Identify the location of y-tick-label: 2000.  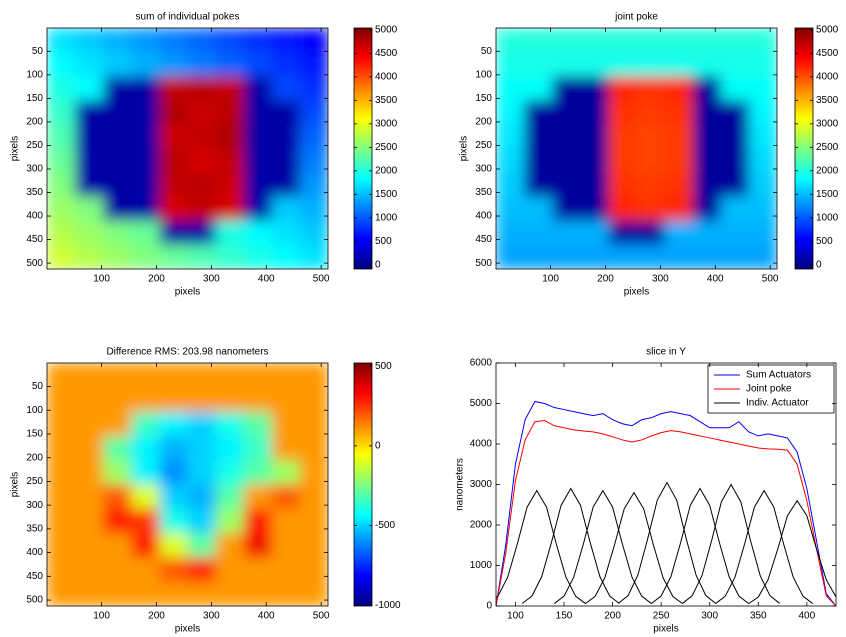
(481, 525).